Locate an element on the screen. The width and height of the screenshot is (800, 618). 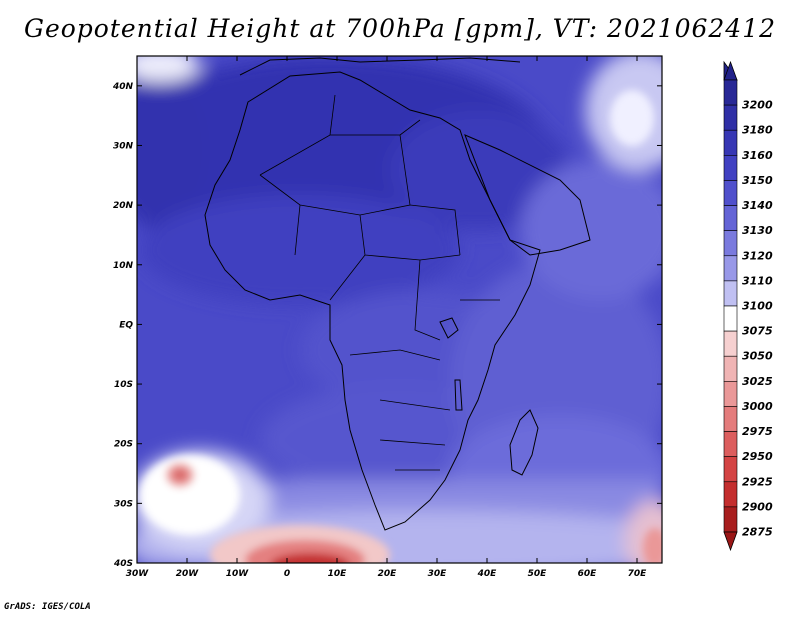
colorbar-label: 2900 is located at coordinates (757, 506).